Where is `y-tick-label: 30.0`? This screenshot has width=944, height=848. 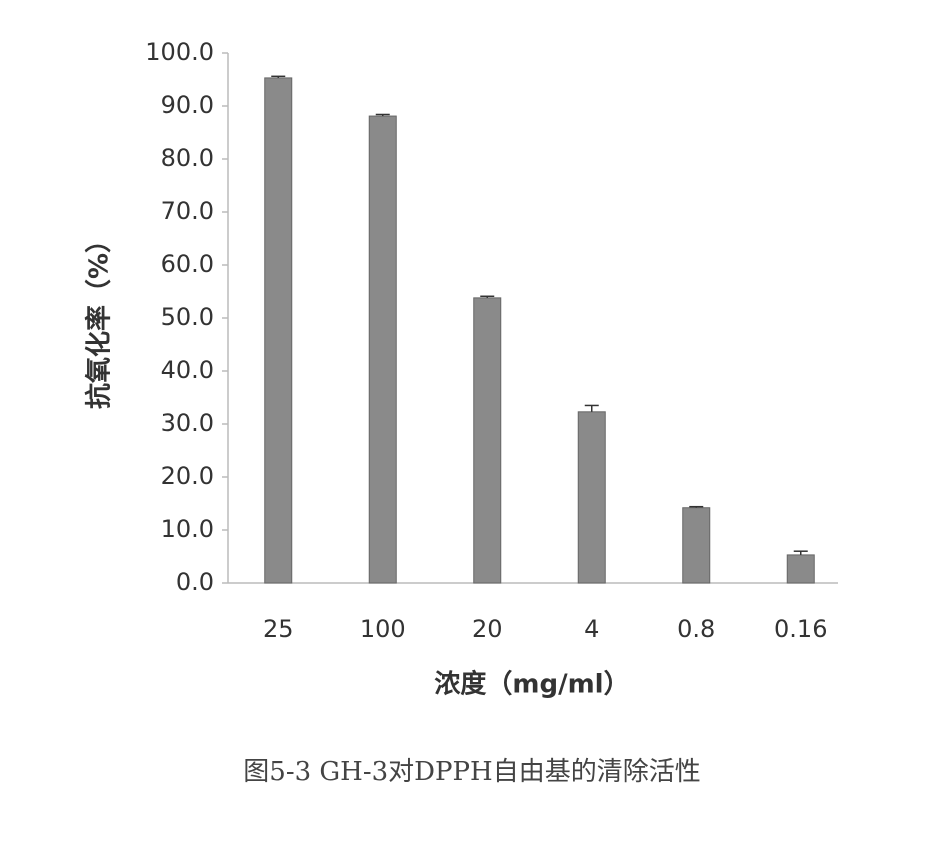
y-tick-label: 30.0 is located at coordinates (187, 423).